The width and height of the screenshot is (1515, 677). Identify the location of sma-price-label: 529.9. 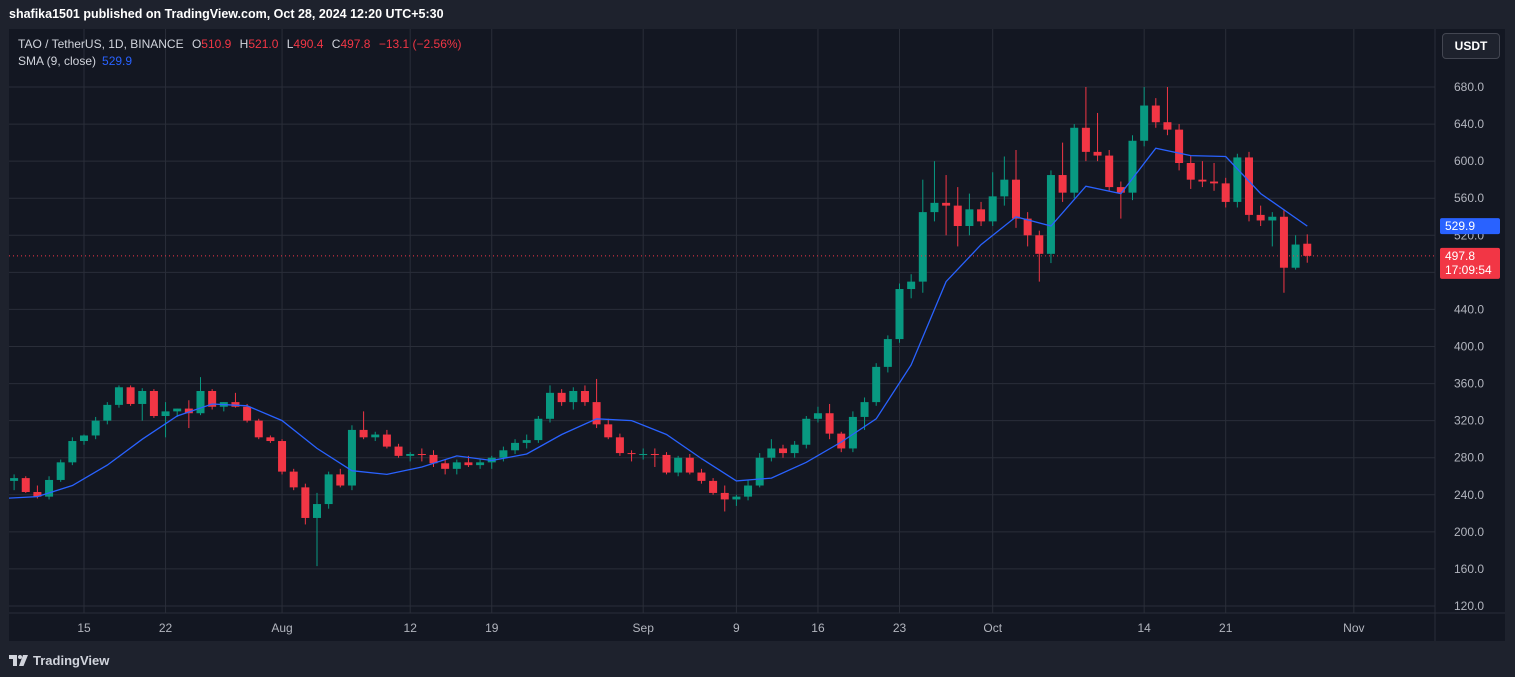
(1460, 226).